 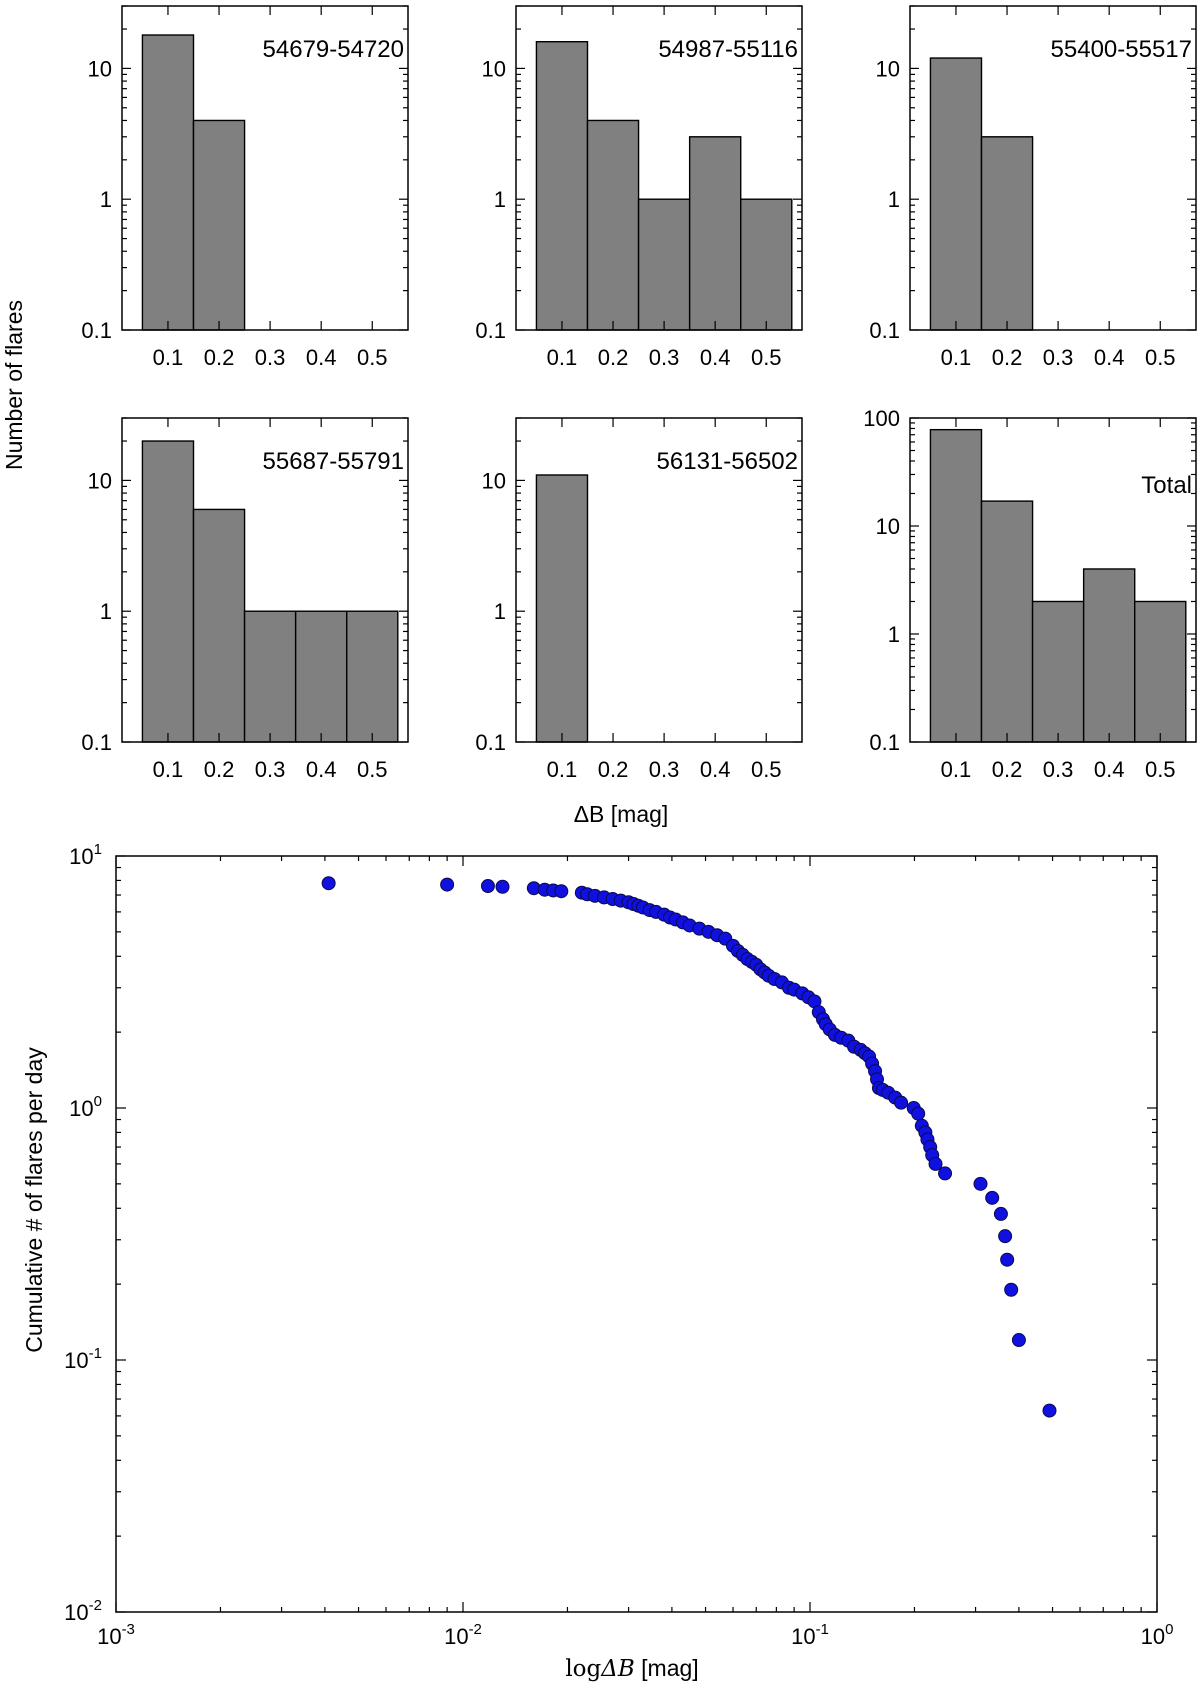 I want to click on scatter-ylabel: Cumulative # of flares per day, so click(x=34, y=1200).